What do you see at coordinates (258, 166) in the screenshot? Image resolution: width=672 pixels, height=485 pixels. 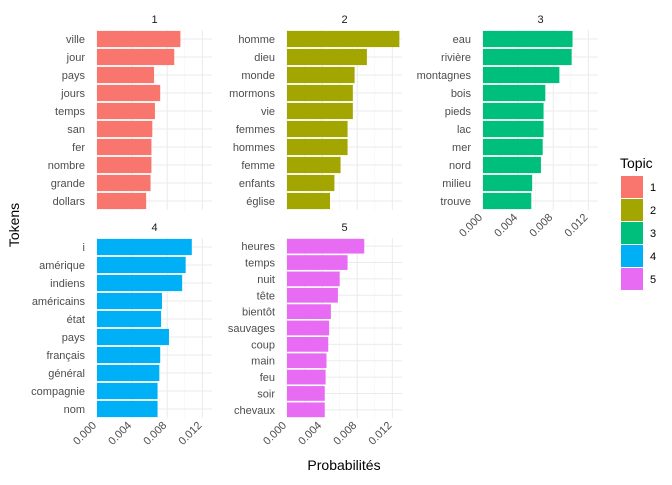 I see `category-label-femme: femme` at bounding box center [258, 166].